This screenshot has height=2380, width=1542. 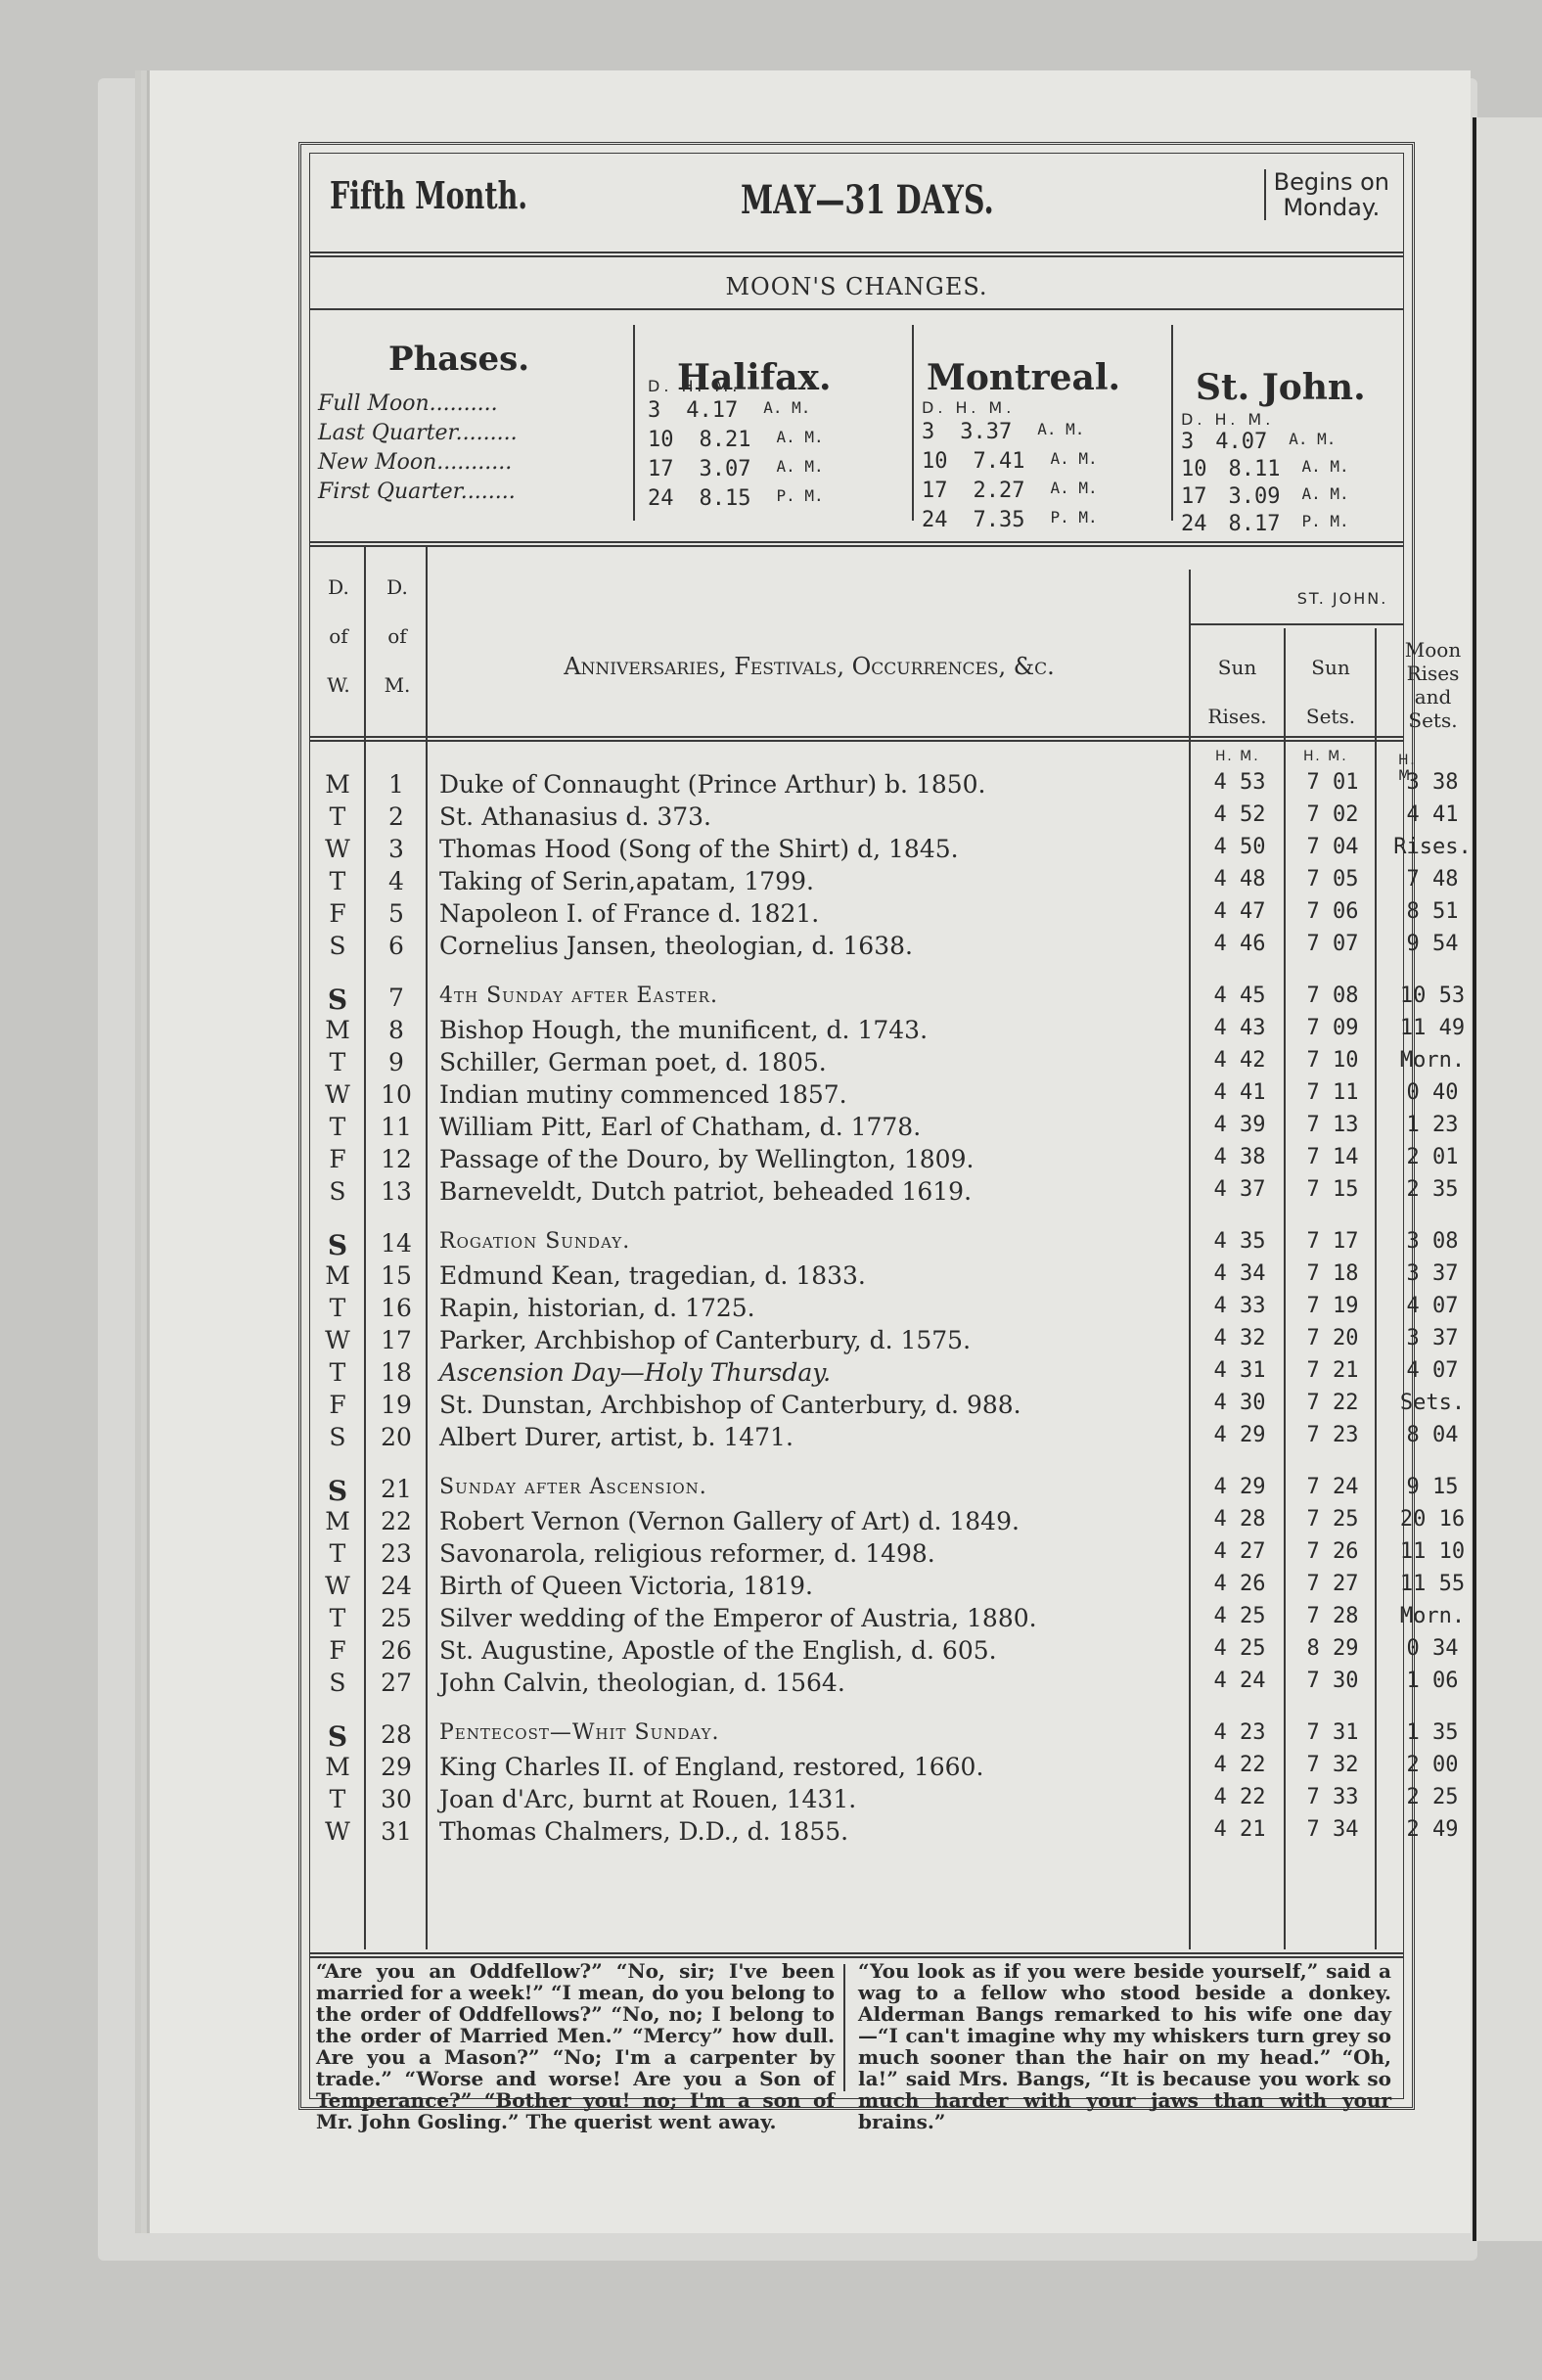 What do you see at coordinates (1432, 814) in the screenshot?
I see `row-mr: 4 41` at bounding box center [1432, 814].